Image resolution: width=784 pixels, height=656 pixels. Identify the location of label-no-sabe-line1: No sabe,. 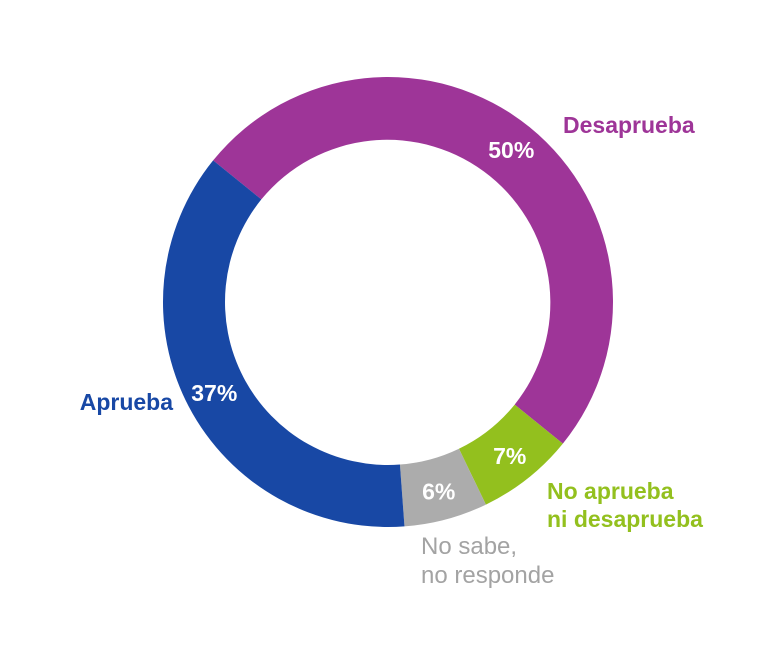
(469, 546).